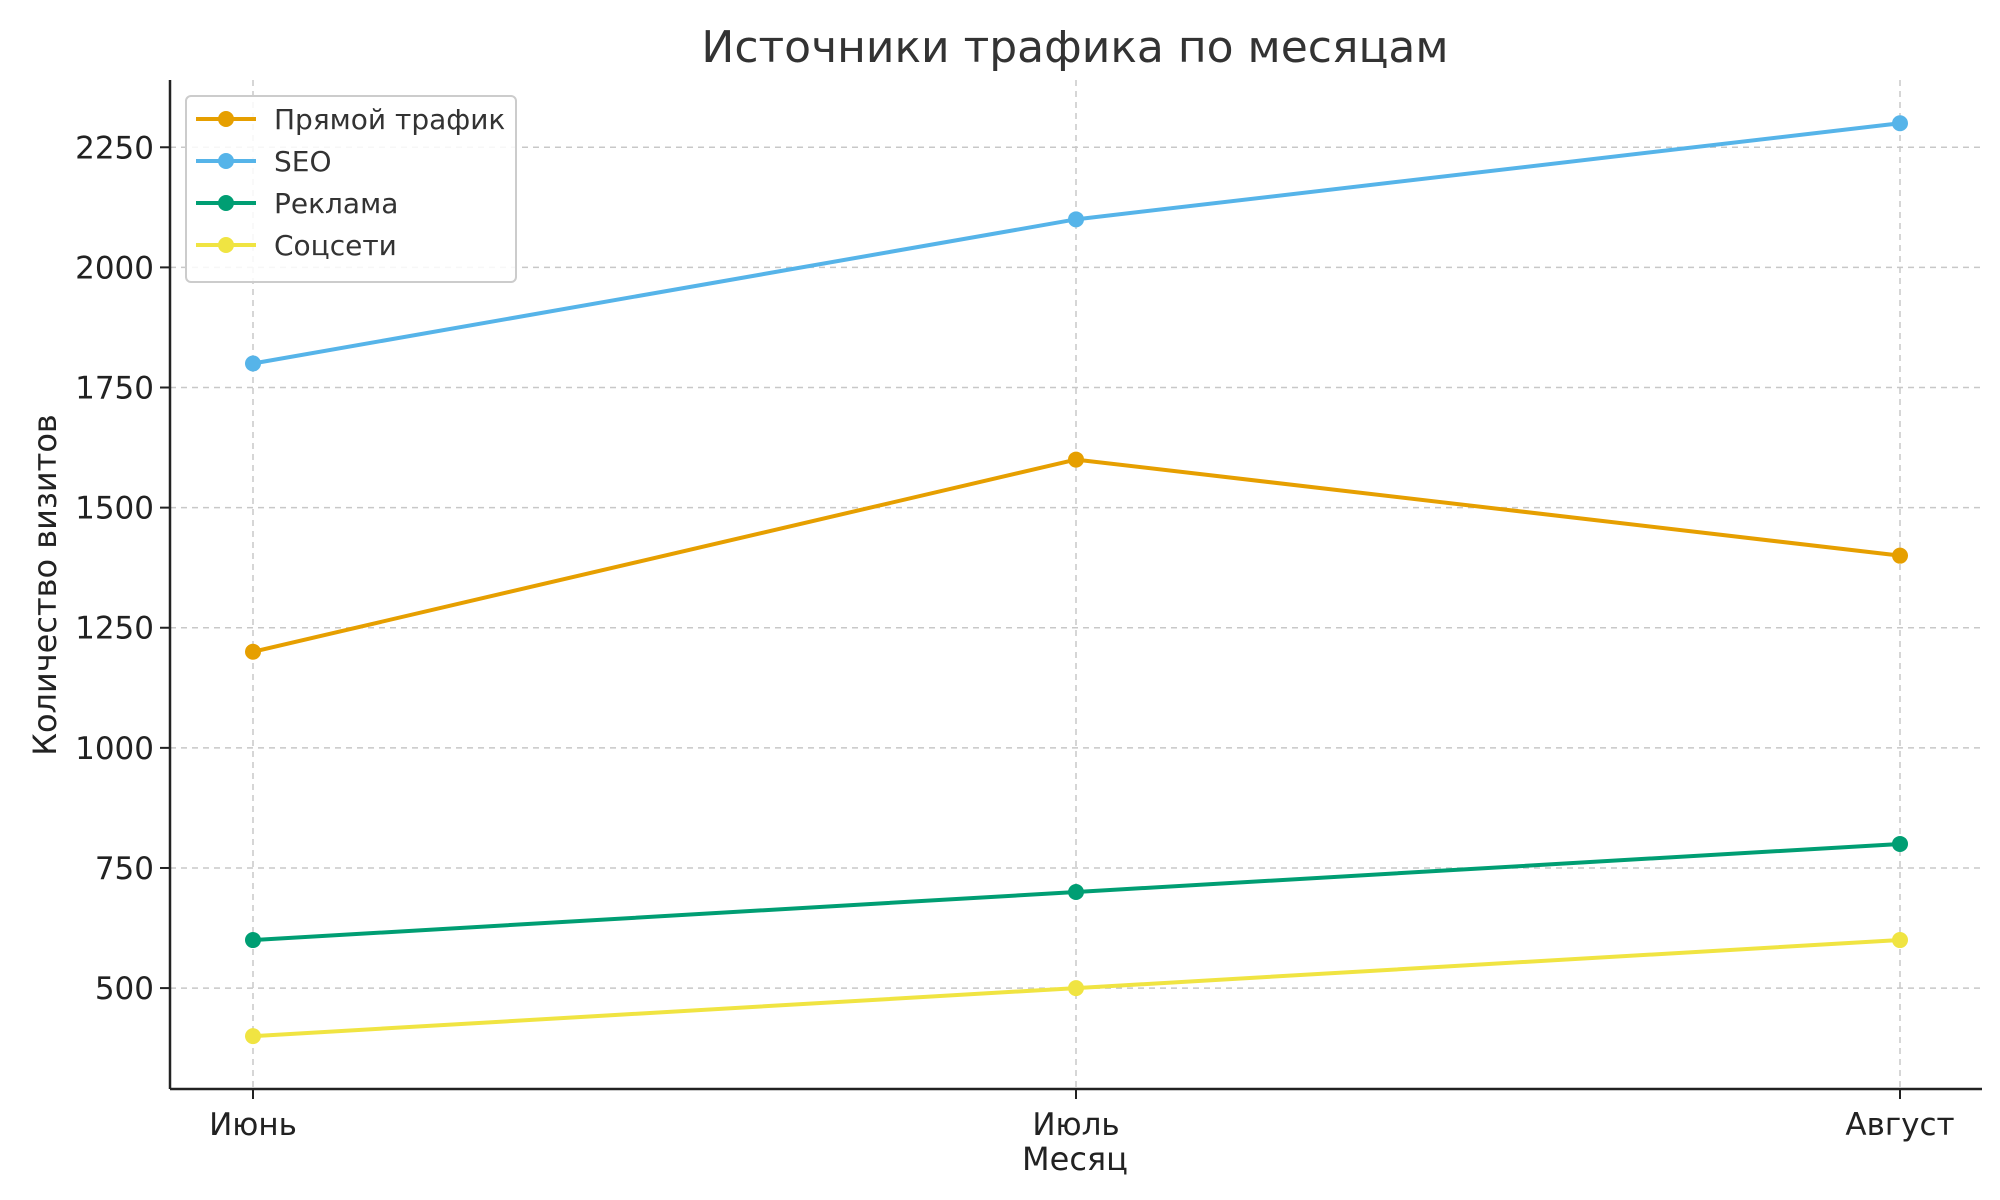 The width and height of the screenshot is (2000, 1200). I want to click on legend-label: Реклама, so click(336, 203).